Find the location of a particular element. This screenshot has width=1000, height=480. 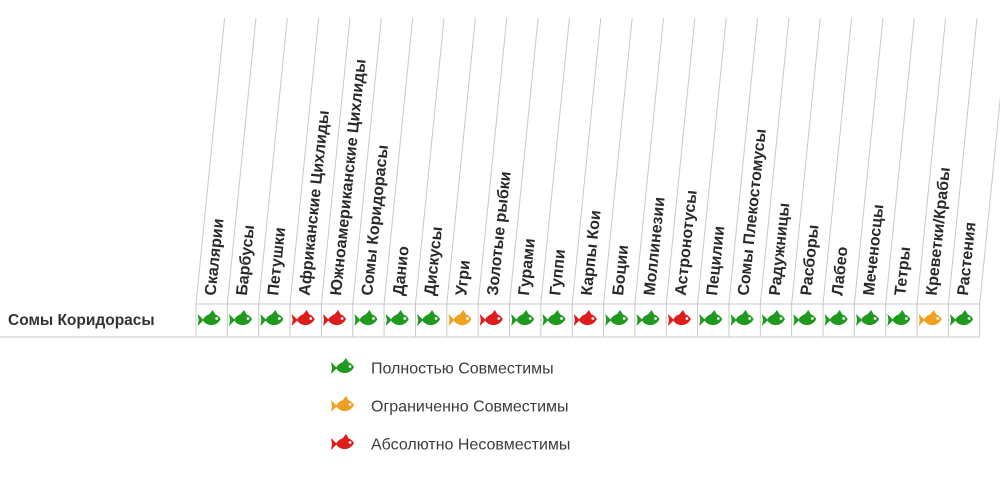

column-label: Барбусы is located at coordinates (246, 260).